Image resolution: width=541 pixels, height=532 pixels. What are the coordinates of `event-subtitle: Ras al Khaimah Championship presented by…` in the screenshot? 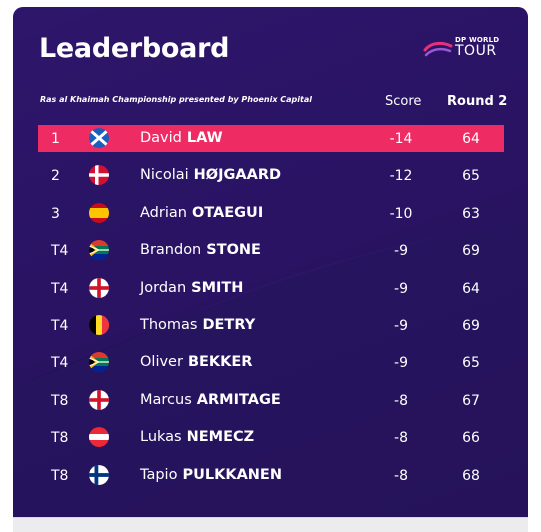 It's located at (176, 99).